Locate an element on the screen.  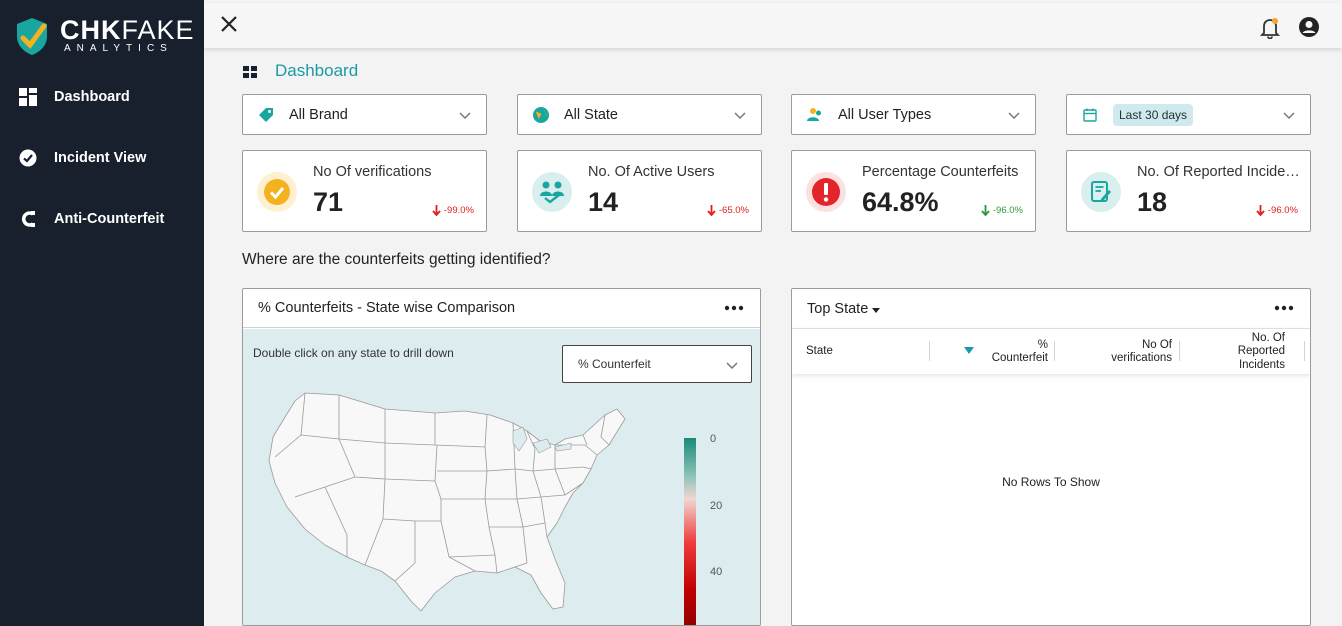
kpi-card-reported-incidents: No. Of Reported Incide… 18 -96.0% is located at coordinates (1188, 191).